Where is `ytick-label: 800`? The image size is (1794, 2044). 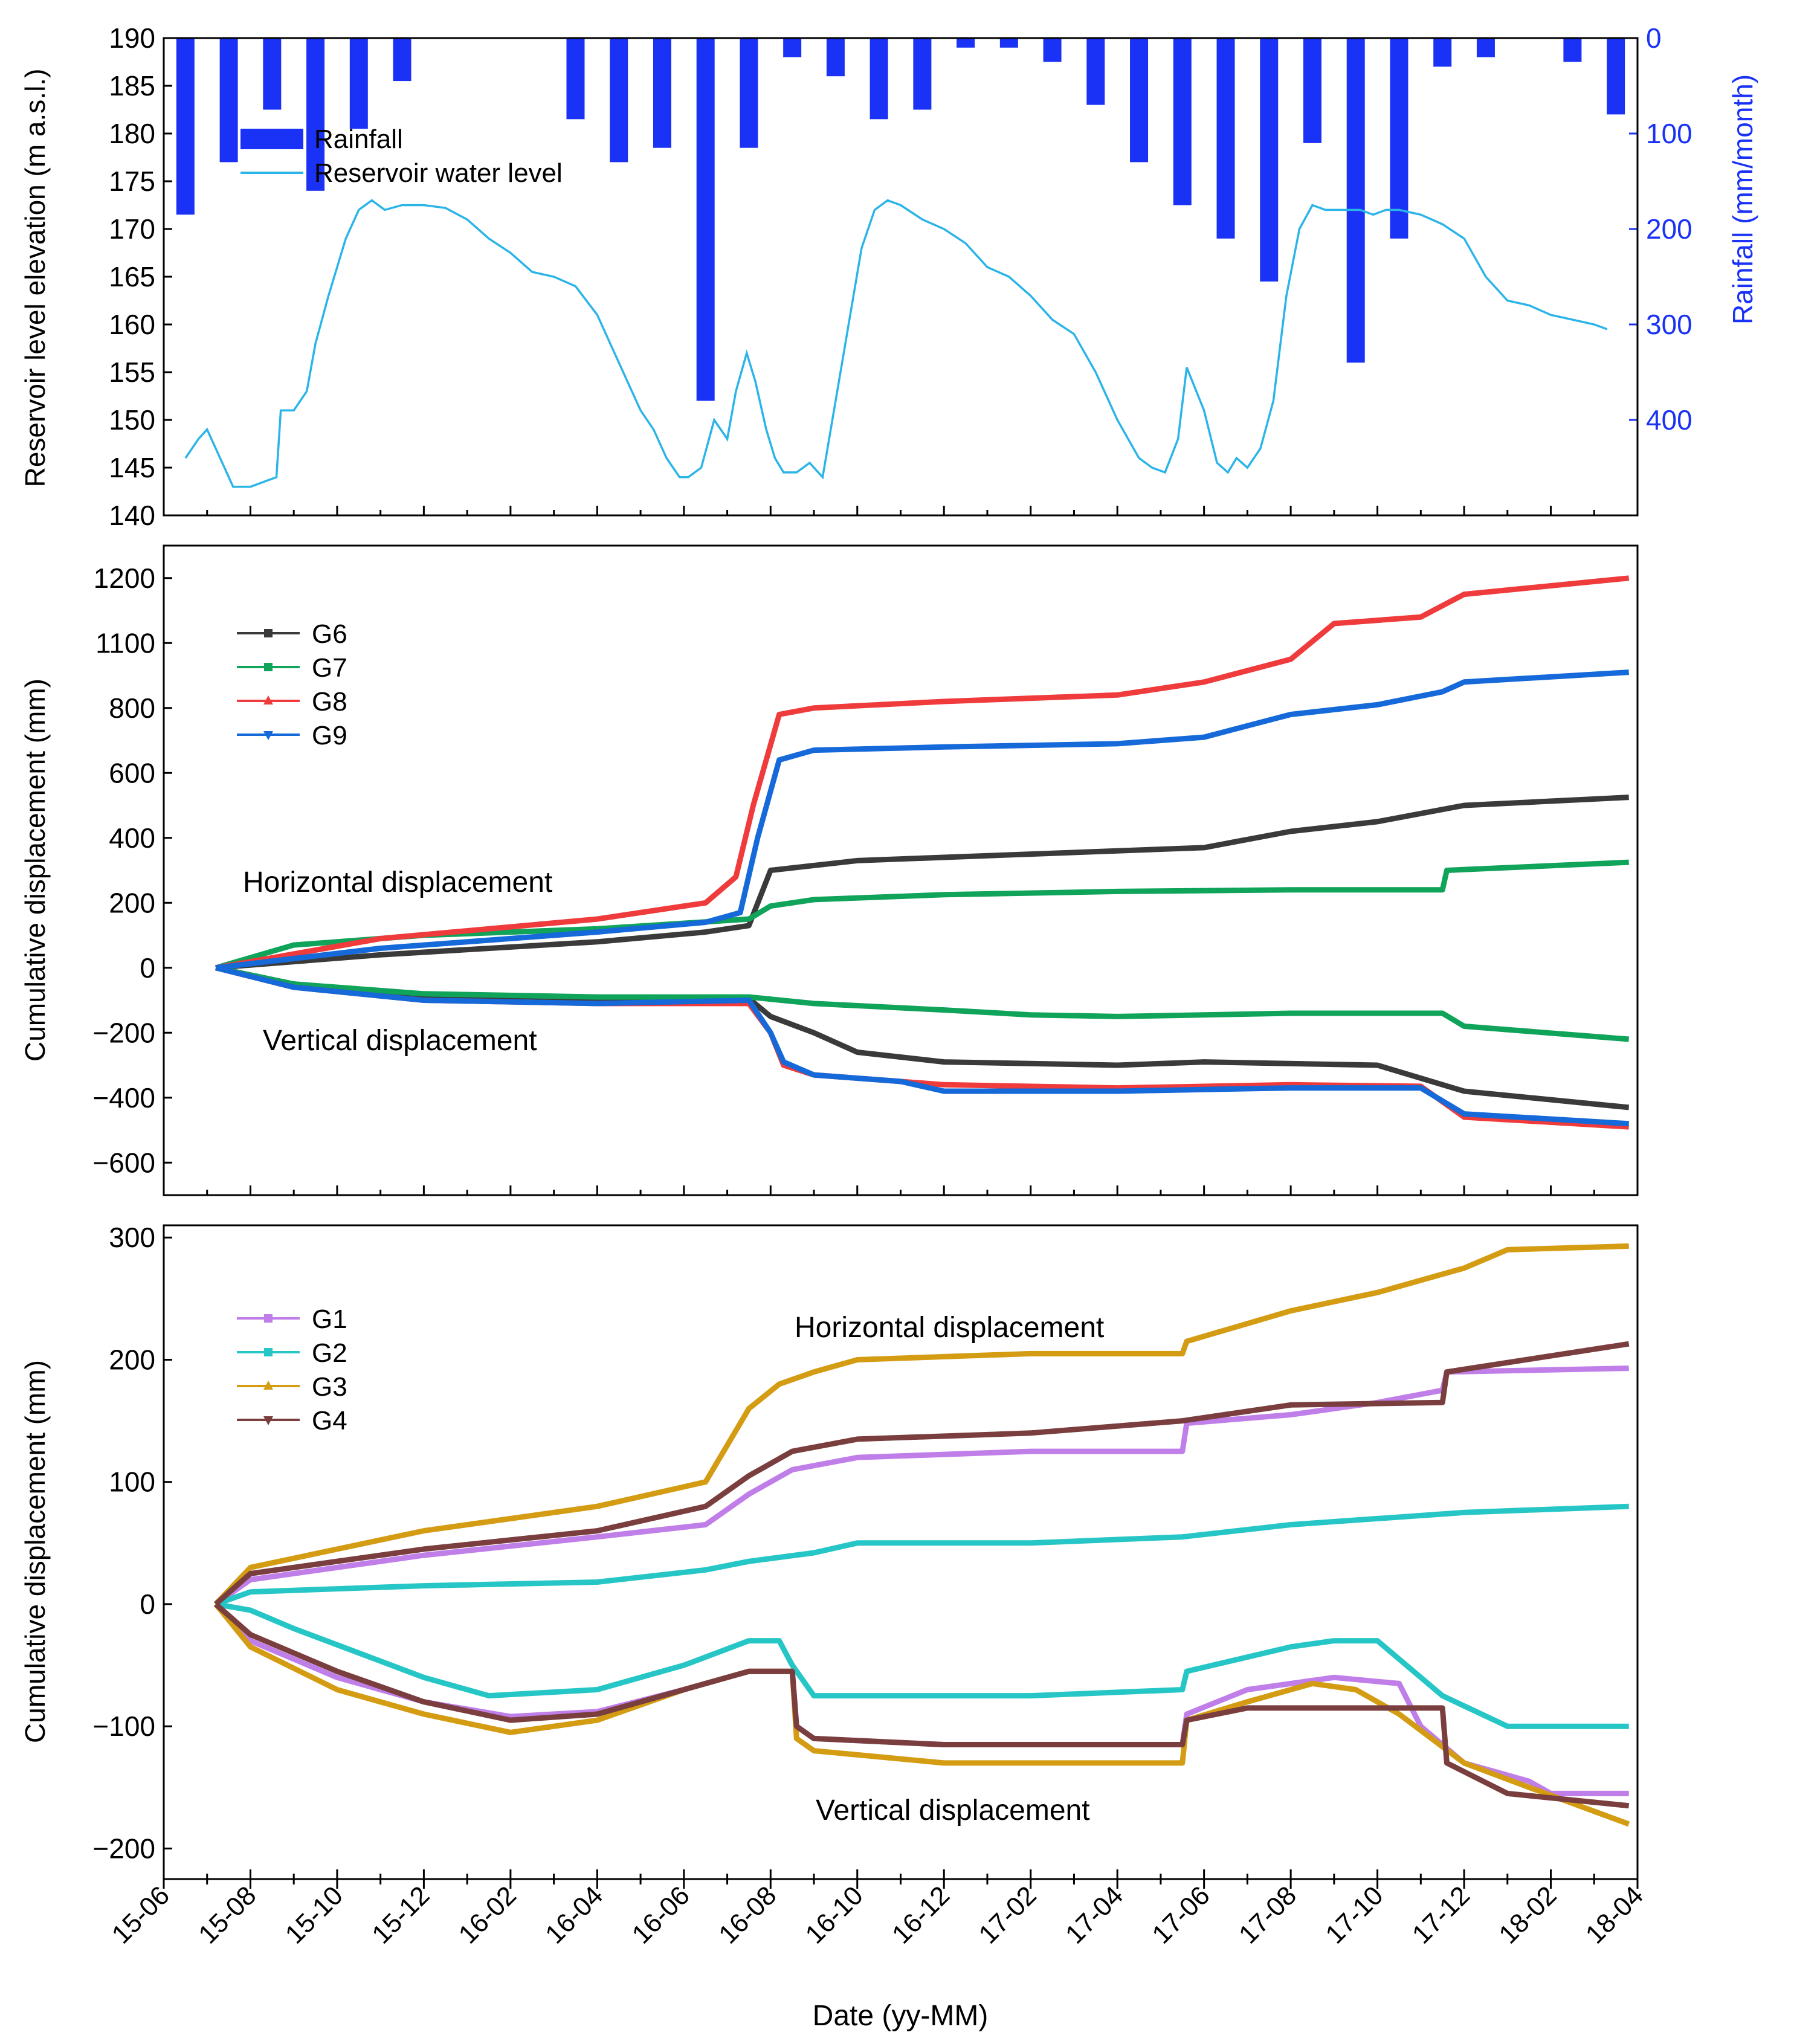 ytick-label: 800 is located at coordinates (132, 708).